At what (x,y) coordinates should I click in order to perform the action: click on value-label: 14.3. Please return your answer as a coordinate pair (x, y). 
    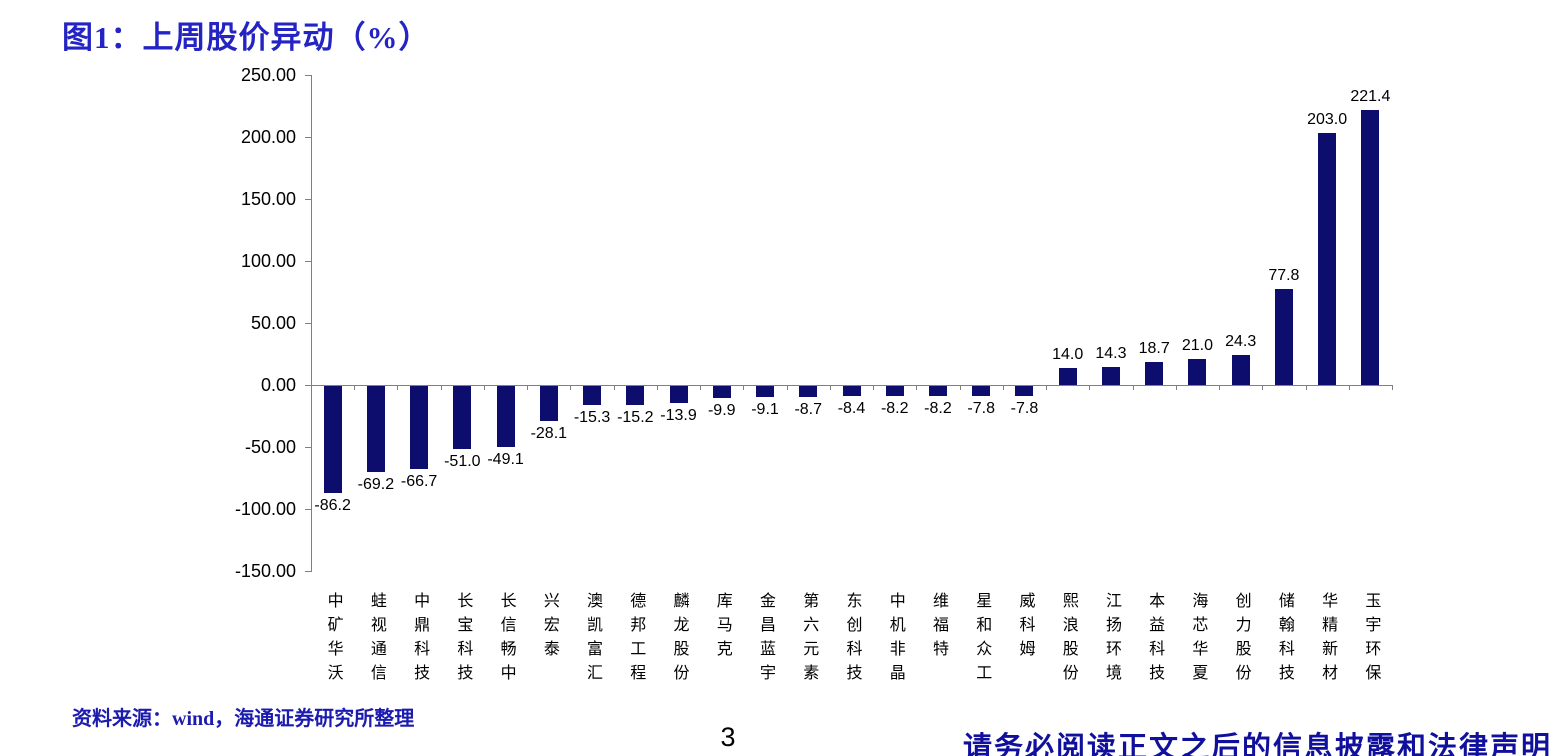
    Looking at the image, I should click on (1111, 354).